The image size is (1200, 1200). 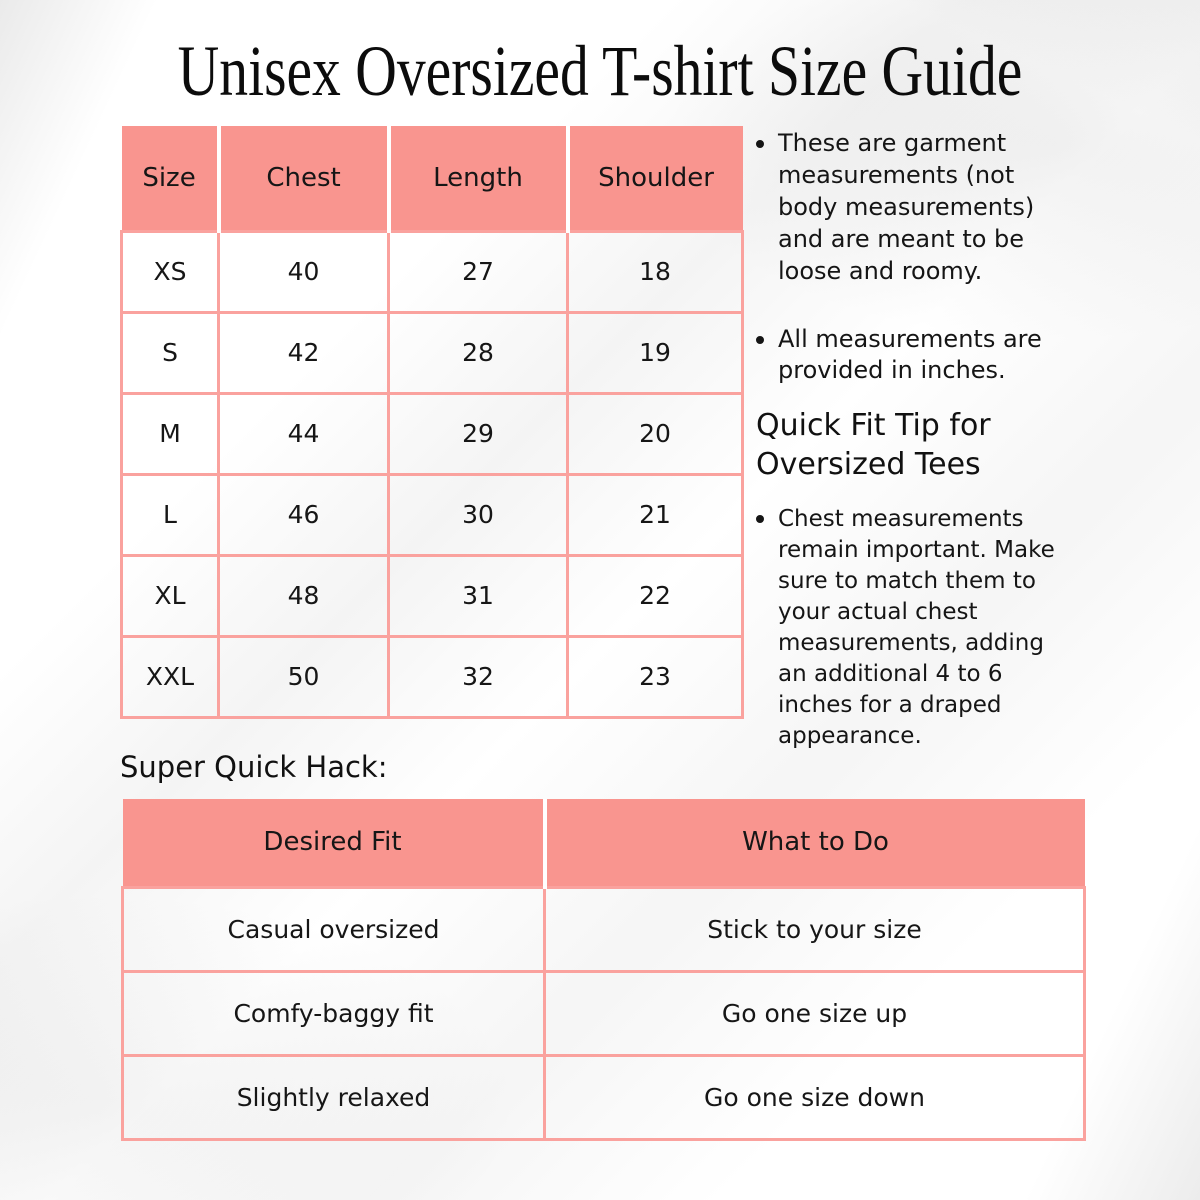 What do you see at coordinates (600, 71) in the screenshot?
I see `page-title: Unisex Oversized T-shirt Size Guide` at bounding box center [600, 71].